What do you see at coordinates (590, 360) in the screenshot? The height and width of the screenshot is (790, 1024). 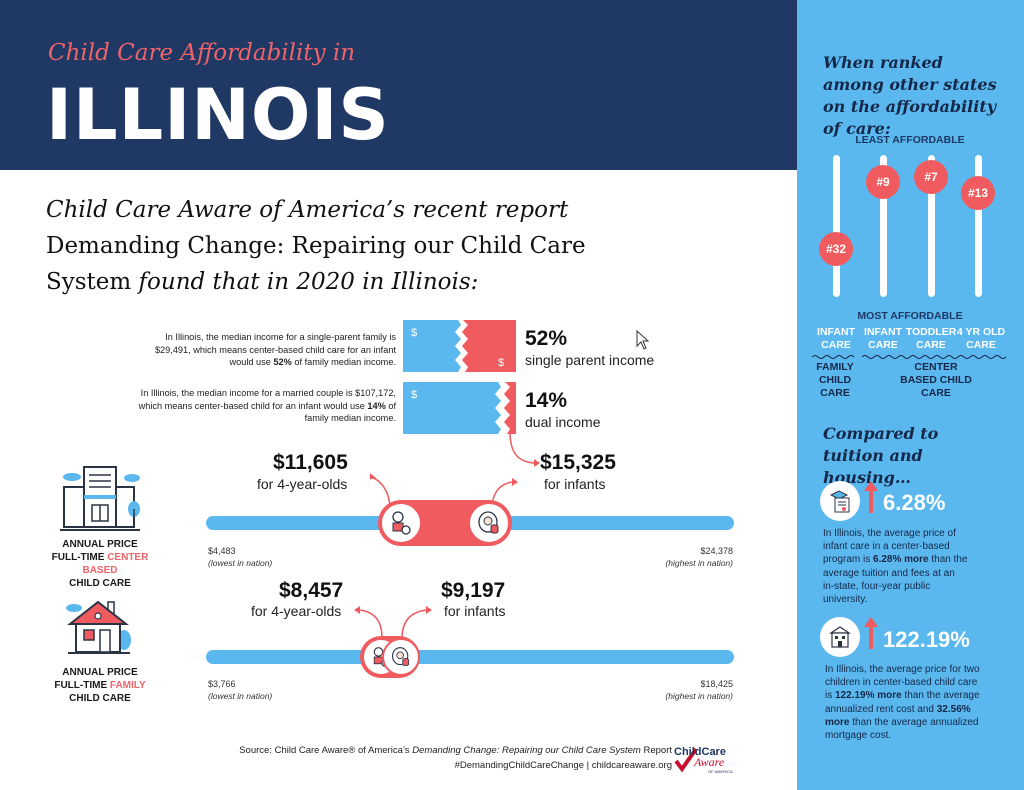 I see `single-parent-label: single parent income` at bounding box center [590, 360].